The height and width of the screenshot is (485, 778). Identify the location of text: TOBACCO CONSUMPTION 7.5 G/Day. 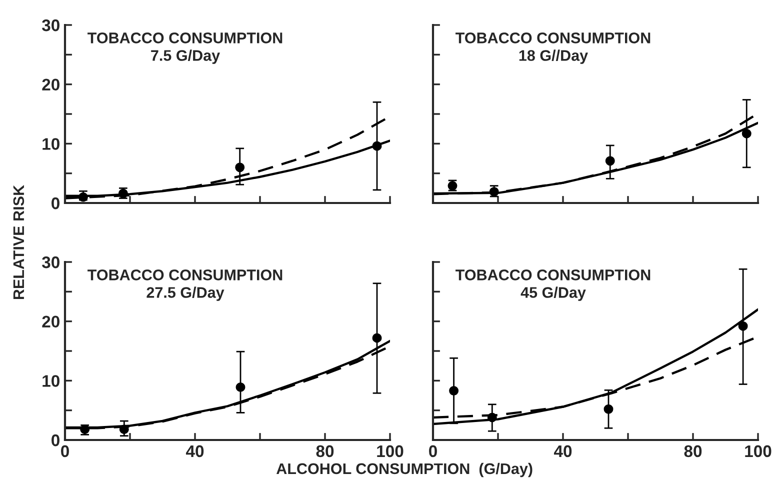
(185, 48).